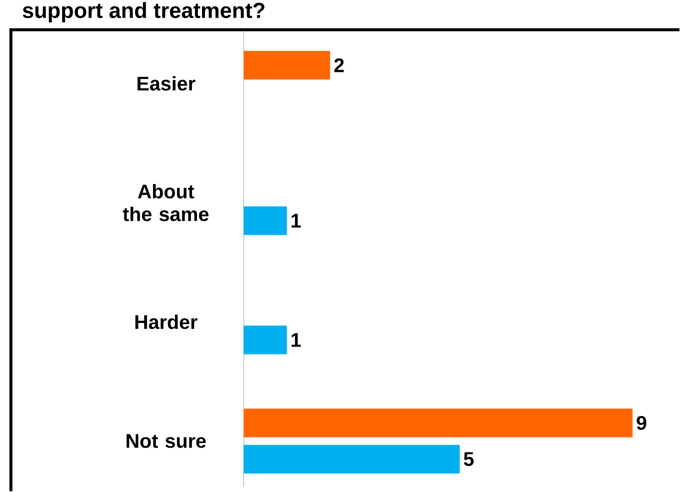  What do you see at coordinates (167, 83) in the screenshot?
I see `y-tick-label: Easier` at bounding box center [167, 83].